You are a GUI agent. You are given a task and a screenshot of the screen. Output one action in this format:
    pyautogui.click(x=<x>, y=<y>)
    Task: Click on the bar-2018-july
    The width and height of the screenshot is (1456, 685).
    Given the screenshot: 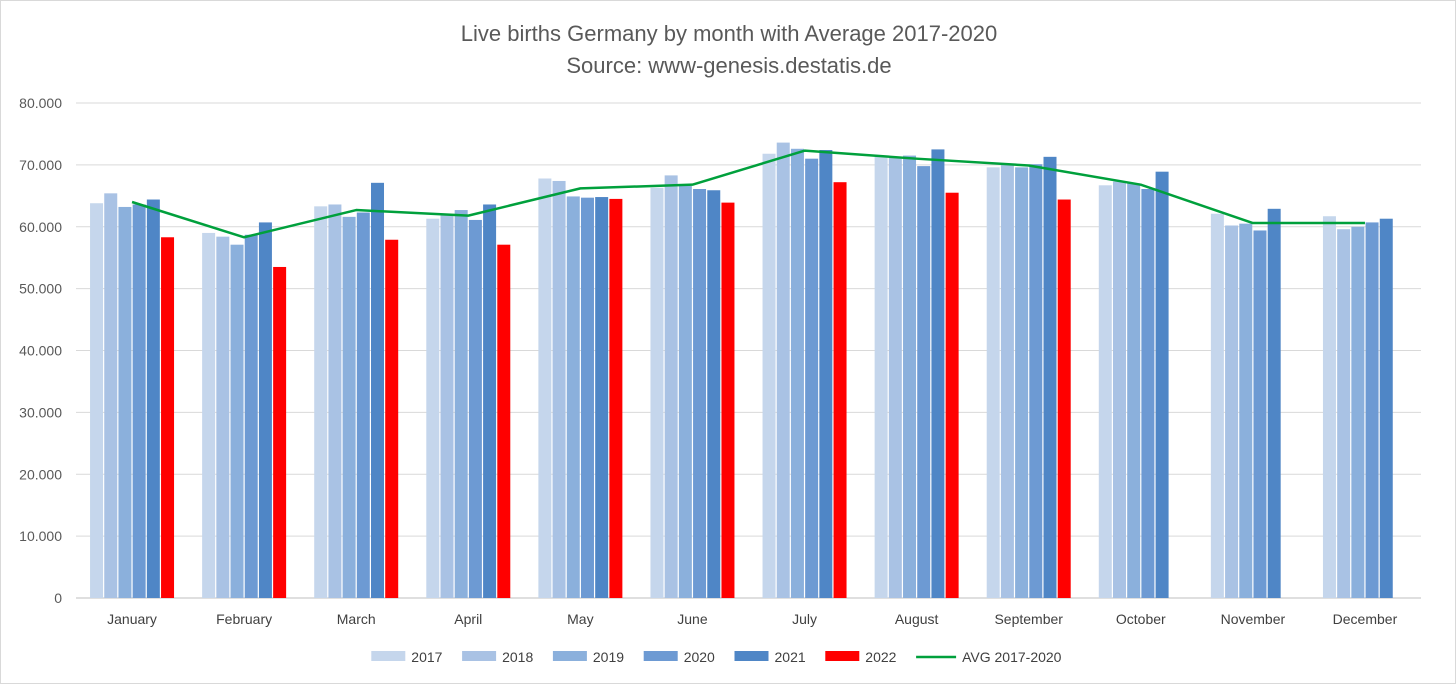 What is the action you would take?
    pyautogui.click(x=783, y=370)
    